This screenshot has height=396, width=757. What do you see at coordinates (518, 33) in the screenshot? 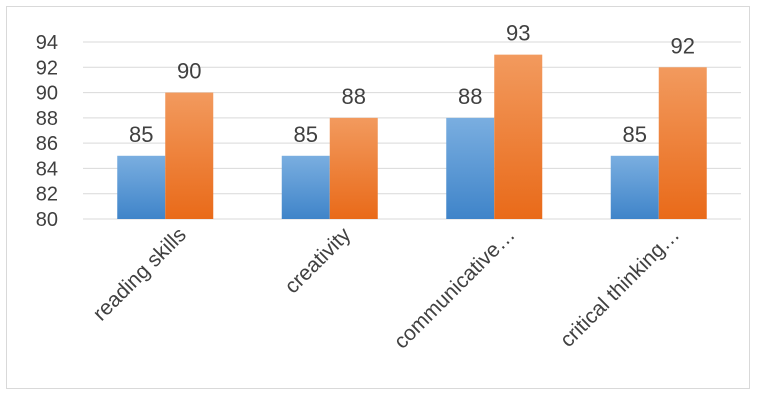
I see `data-label-series-1-2: 93` at bounding box center [518, 33].